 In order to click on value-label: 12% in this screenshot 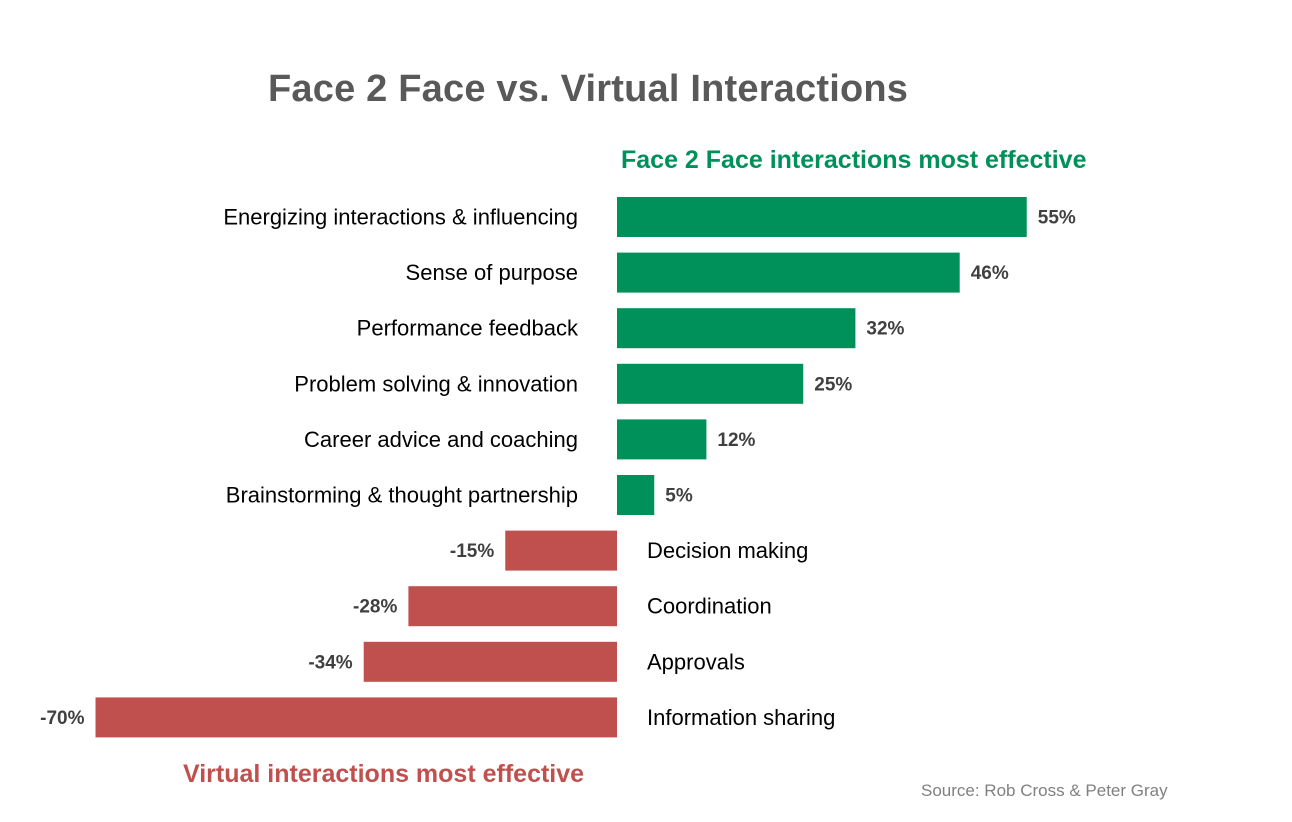, I will do `click(736, 440)`.